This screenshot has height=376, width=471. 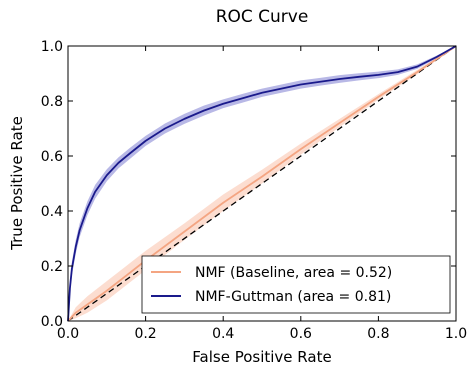 I want to click on chart-title: ROC Curve, so click(x=262, y=17).